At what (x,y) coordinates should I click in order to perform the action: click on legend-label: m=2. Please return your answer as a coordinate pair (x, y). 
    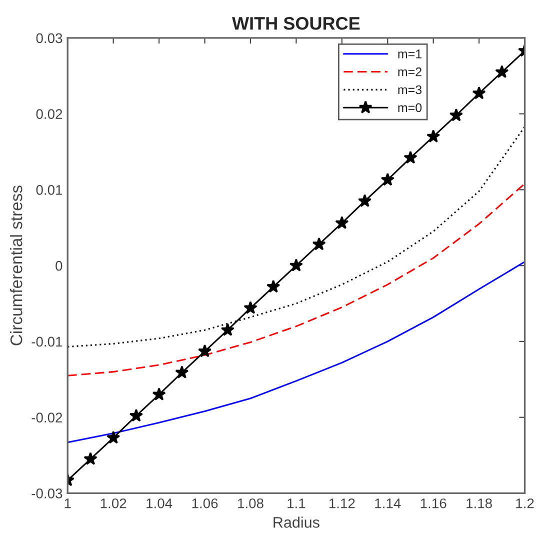
    Looking at the image, I should click on (410, 71).